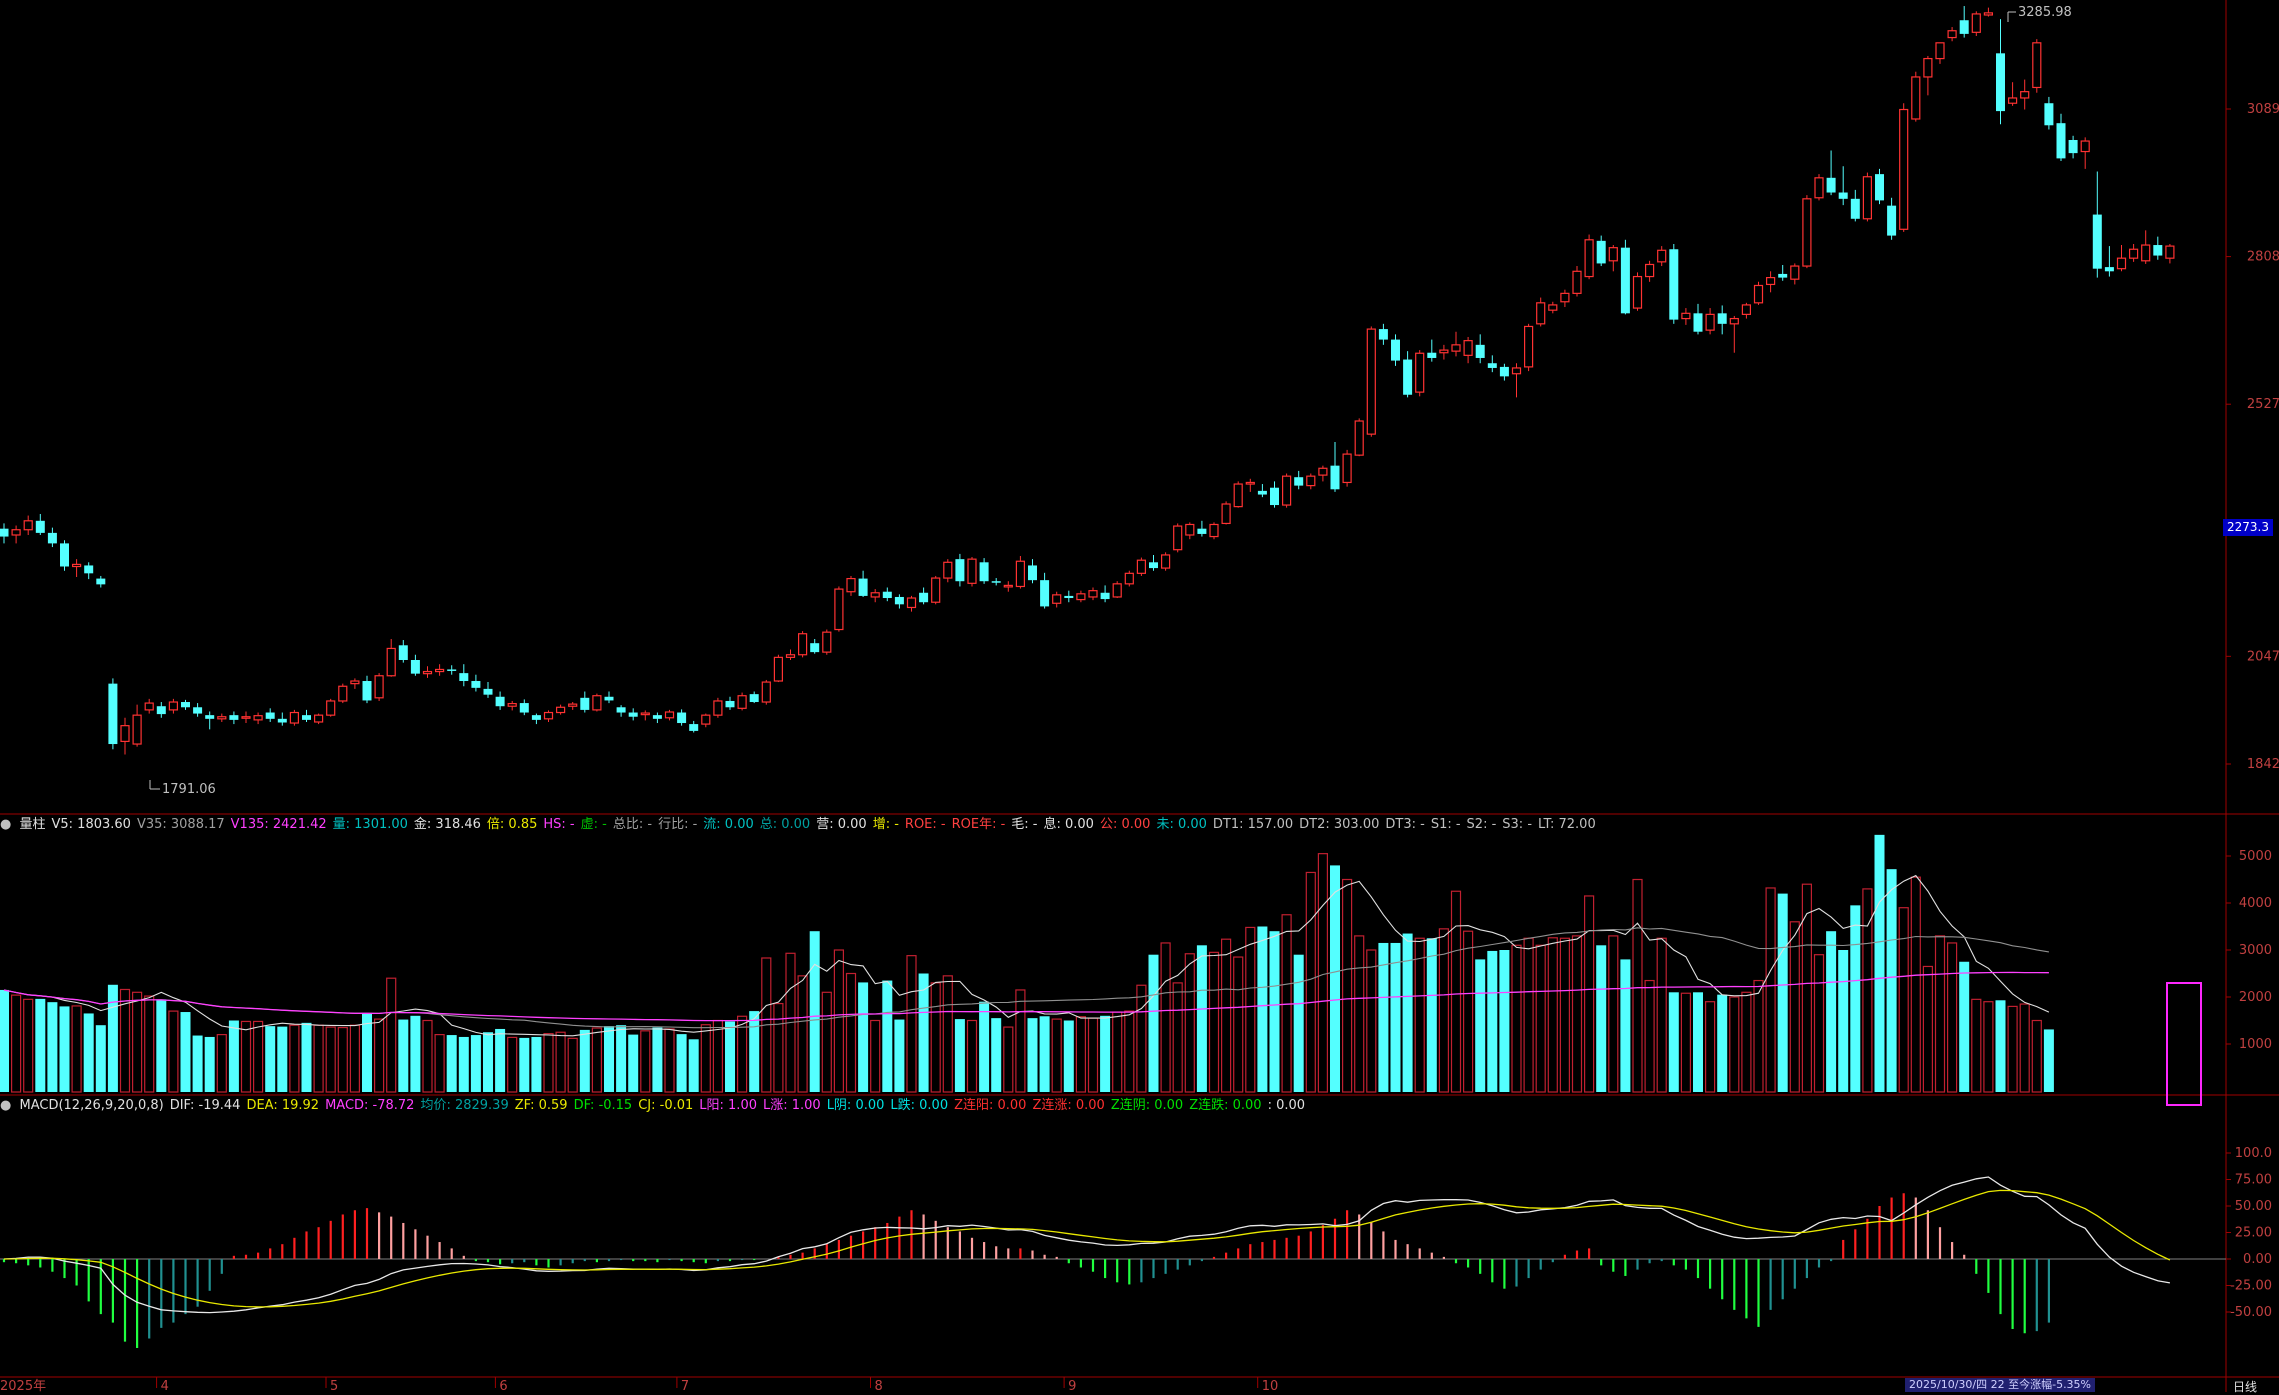  I want to click on x-tick-label: 7, so click(685, 1385).